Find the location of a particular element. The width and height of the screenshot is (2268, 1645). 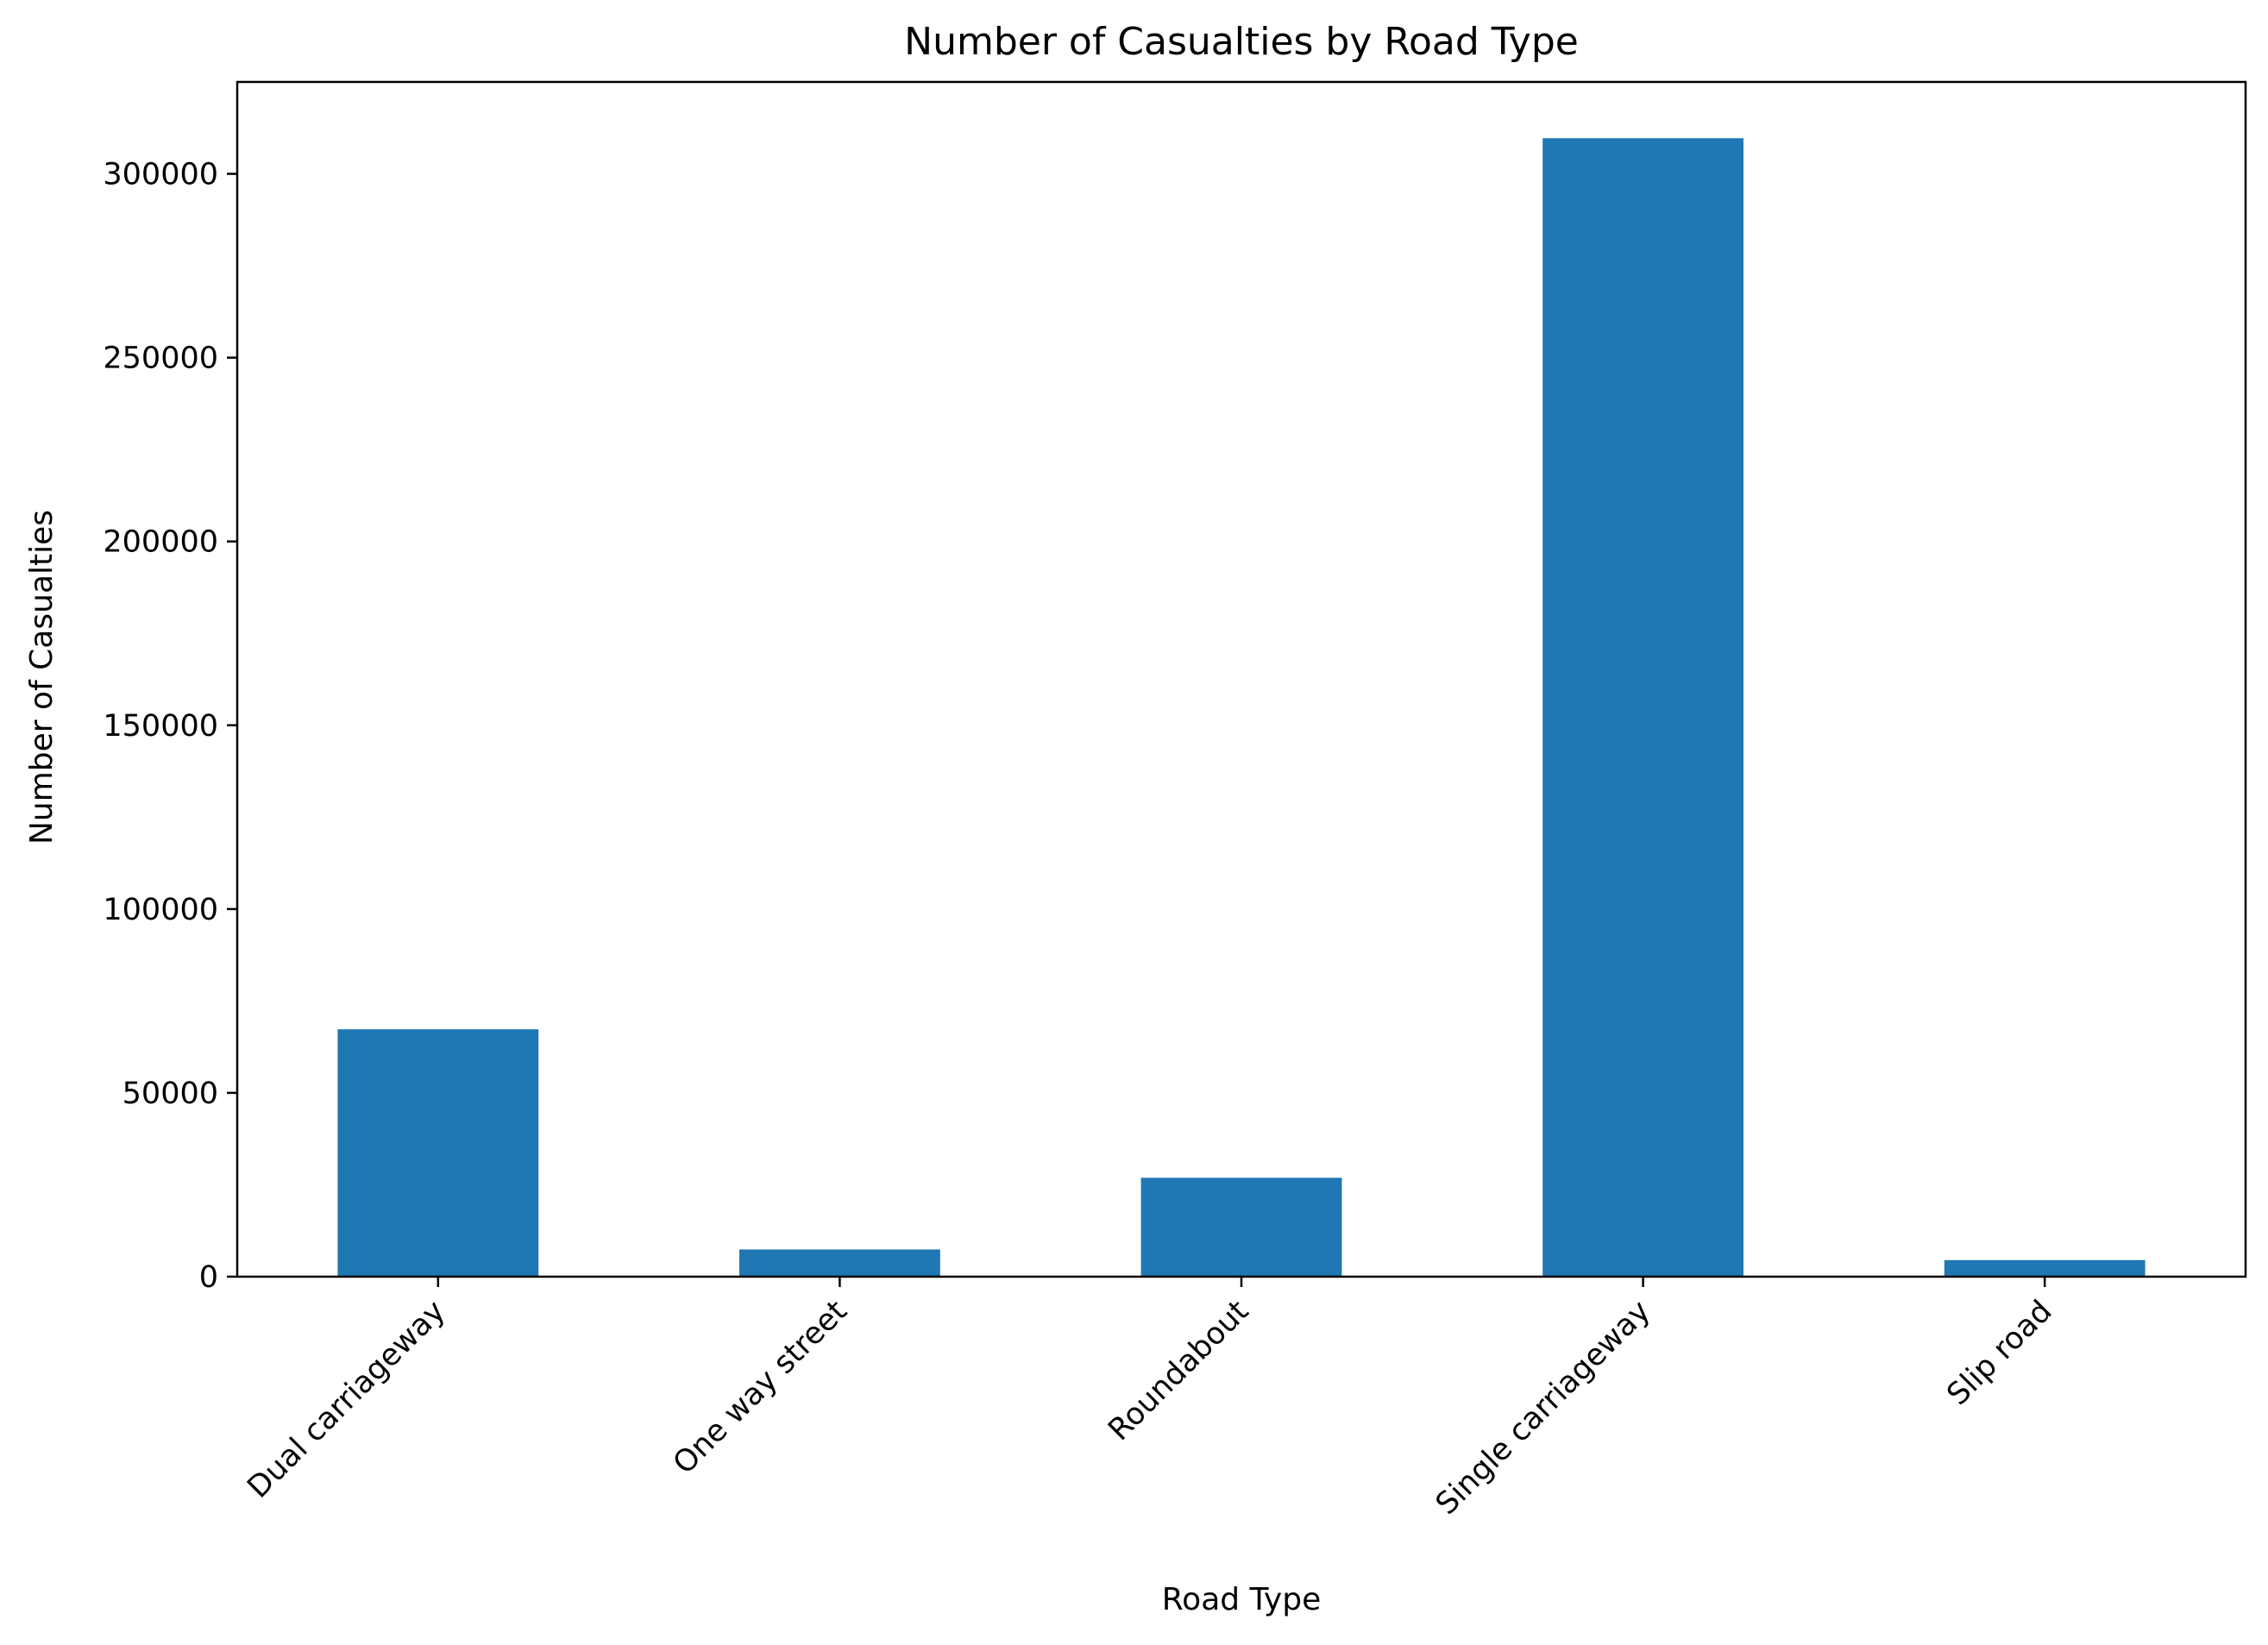

bar-dual-carriageway is located at coordinates (438, 1153).